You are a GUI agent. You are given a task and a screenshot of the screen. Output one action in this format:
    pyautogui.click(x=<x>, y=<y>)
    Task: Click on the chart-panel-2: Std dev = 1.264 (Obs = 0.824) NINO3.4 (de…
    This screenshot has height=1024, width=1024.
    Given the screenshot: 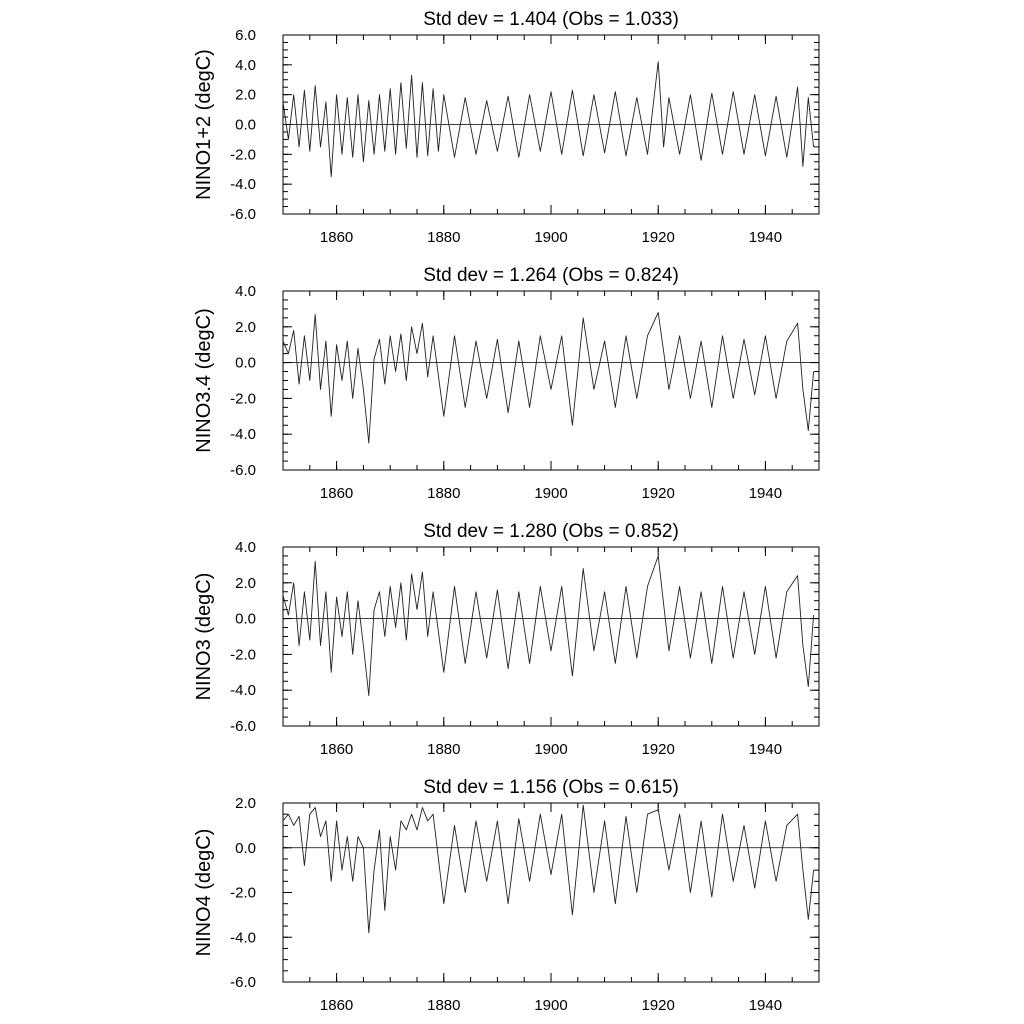 What is the action you would take?
    pyautogui.click(x=506, y=383)
    